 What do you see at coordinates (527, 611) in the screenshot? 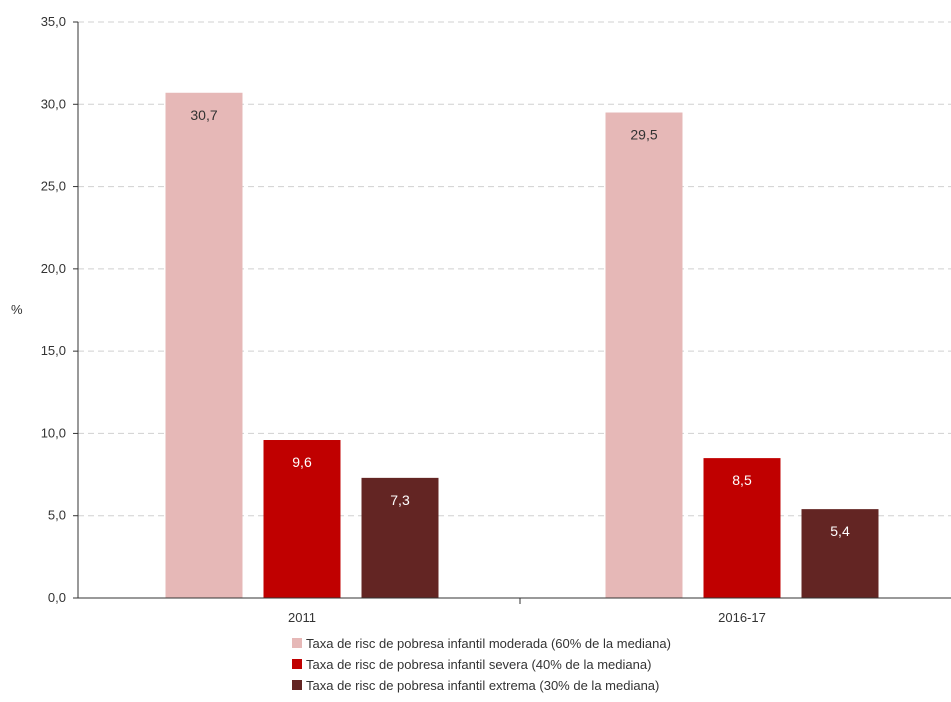
I see `x-axis-ticks: 2011 2016-17` at bounding box center [527, 611].